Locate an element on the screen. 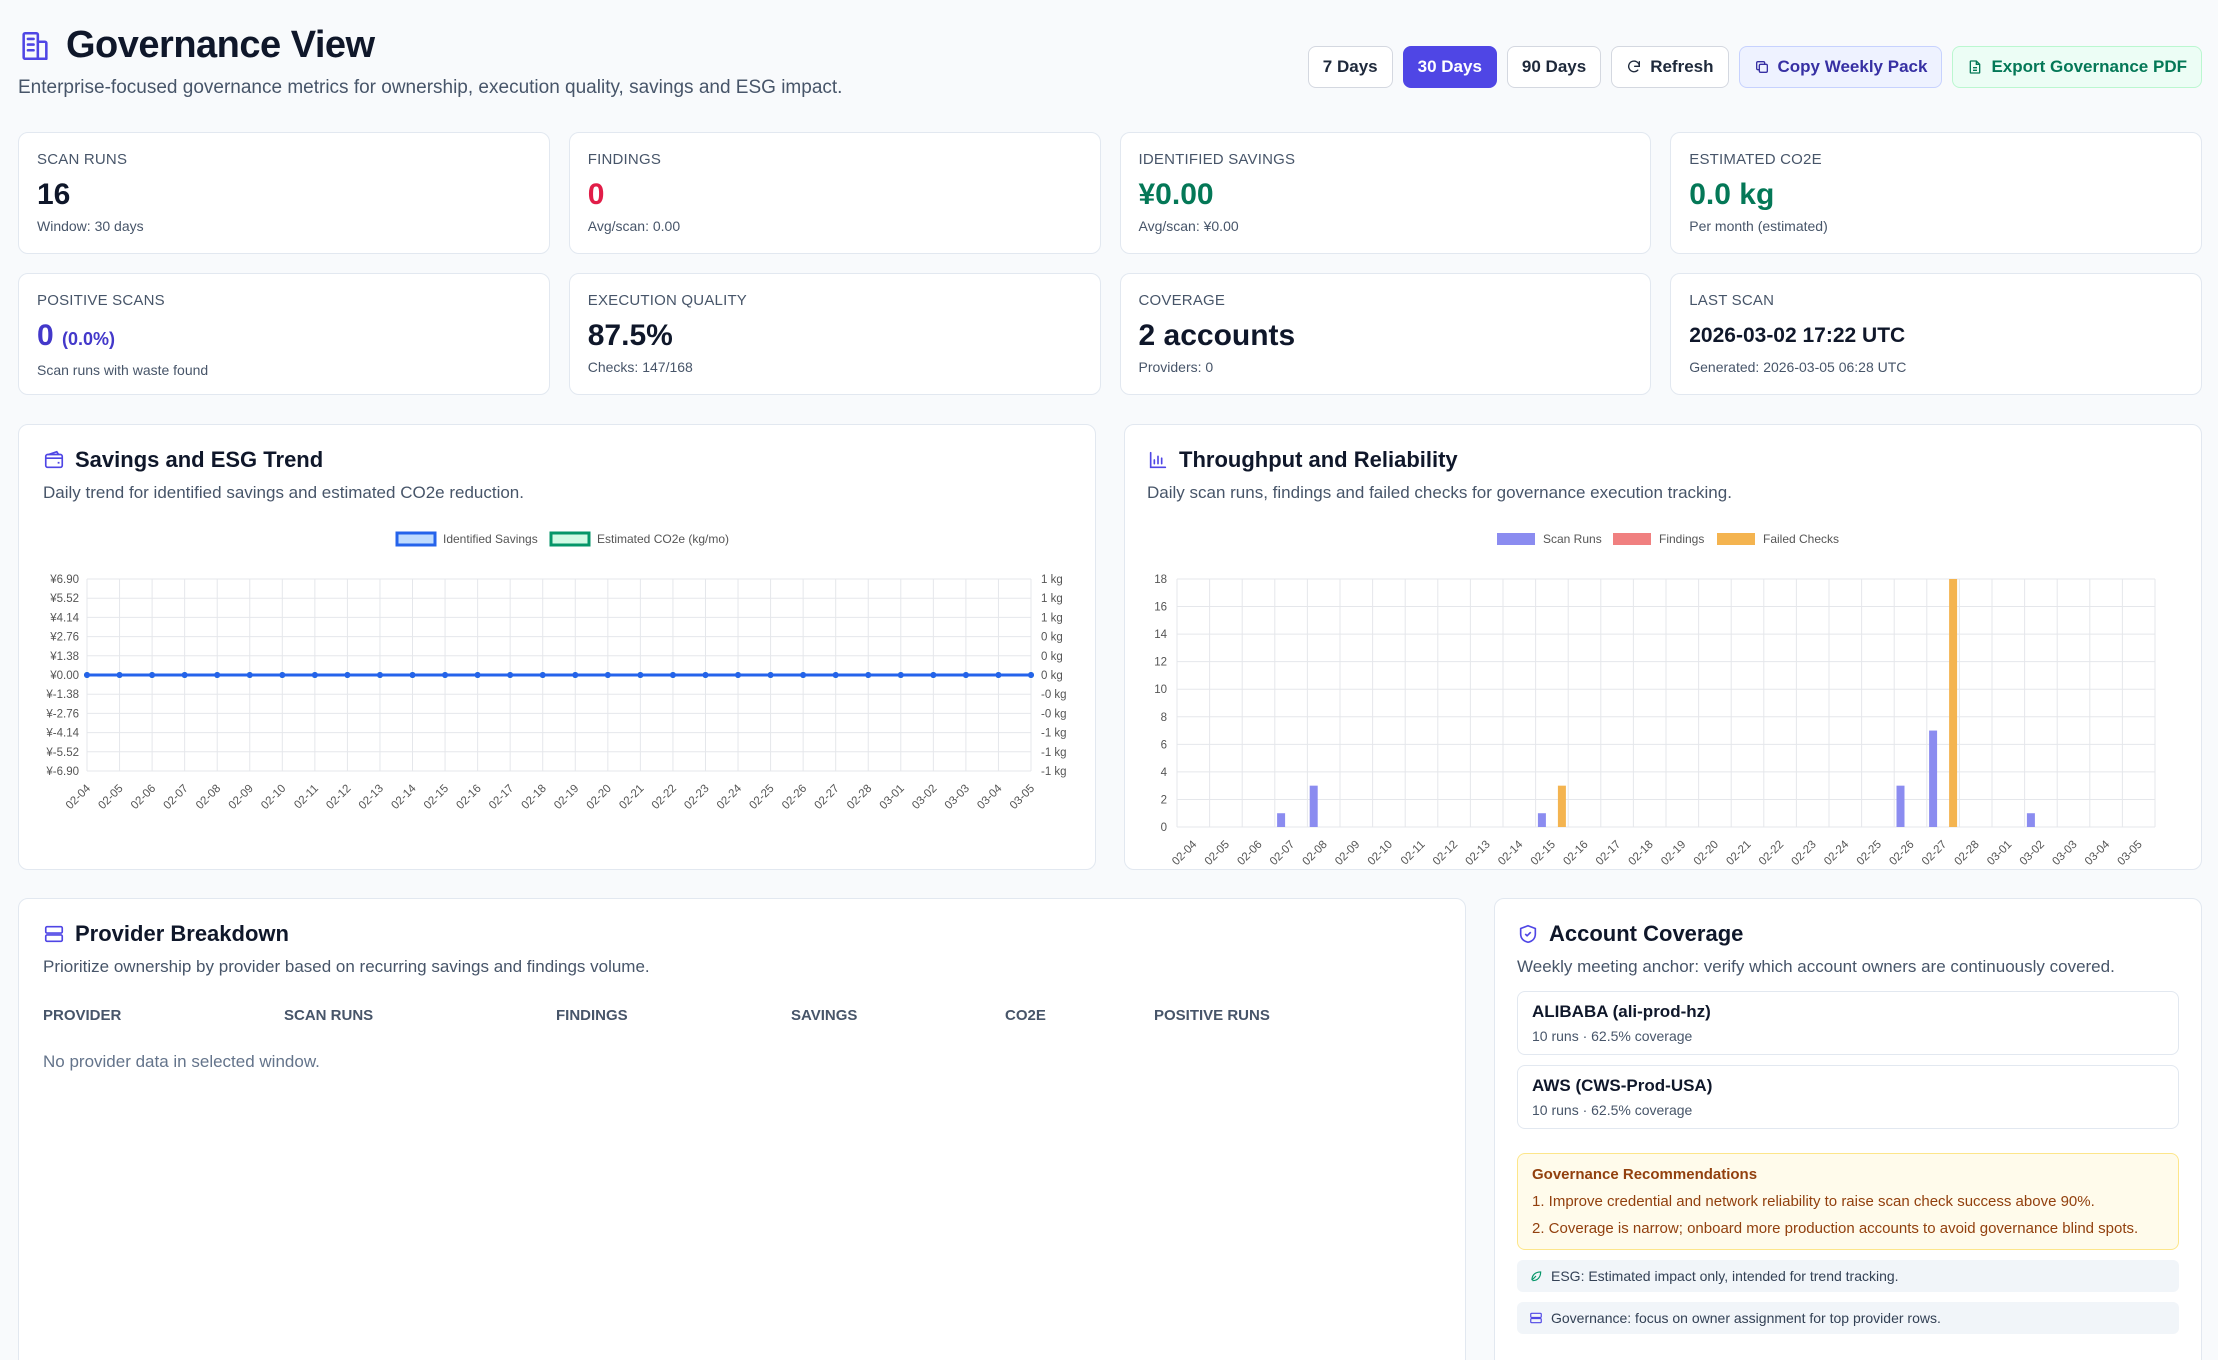 This screenshot has height=1360, width=2218. card-sub: Generated: 2026-03-05 06:28 UTC is located at coordinates (1798, 367).